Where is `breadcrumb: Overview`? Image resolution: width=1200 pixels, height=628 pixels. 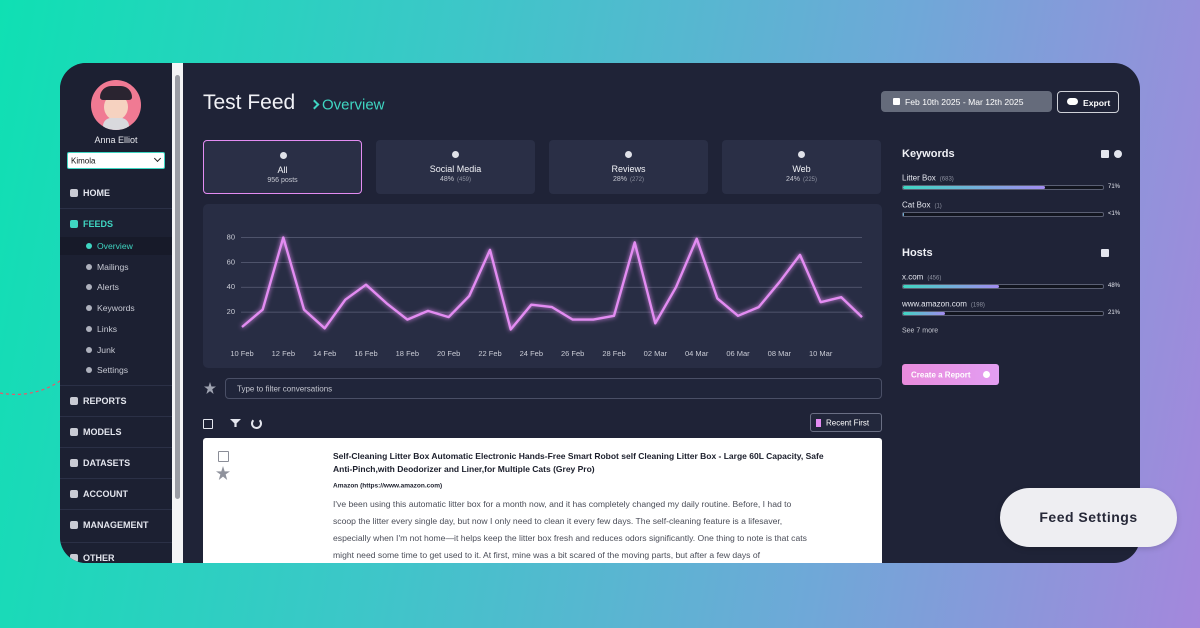 breadcrumb: Overview is located at coordinates (353, 105).